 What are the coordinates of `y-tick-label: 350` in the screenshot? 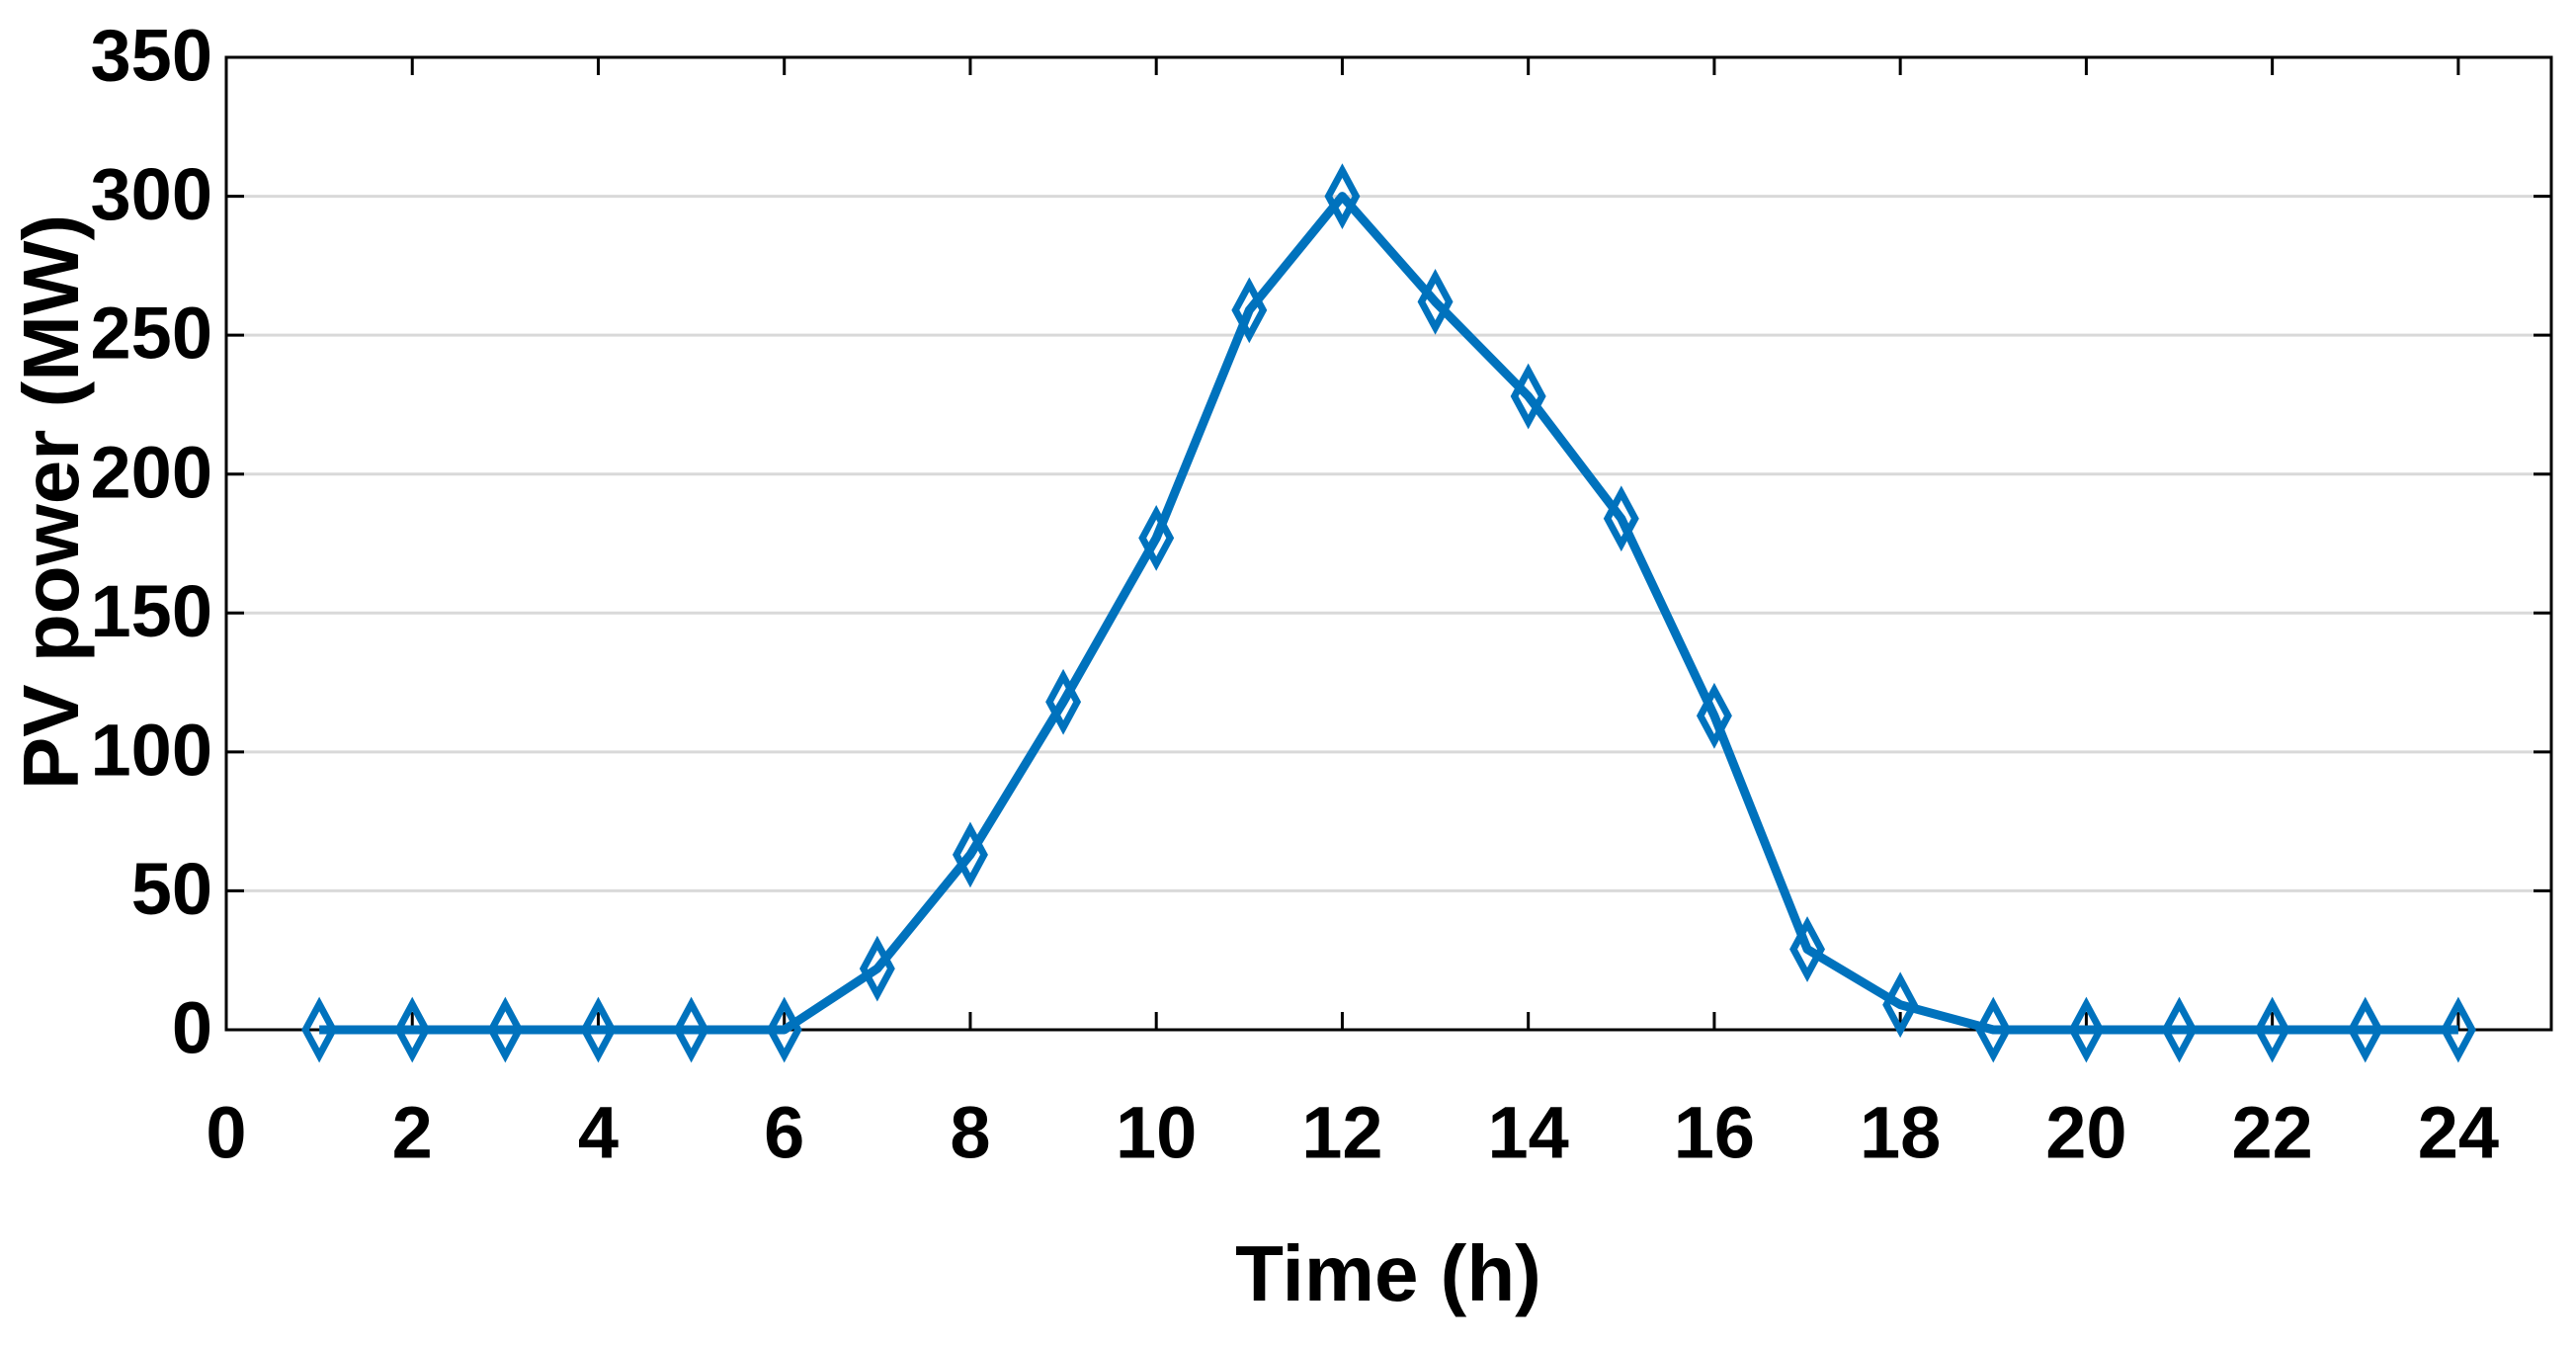 It's located at (151, 56).